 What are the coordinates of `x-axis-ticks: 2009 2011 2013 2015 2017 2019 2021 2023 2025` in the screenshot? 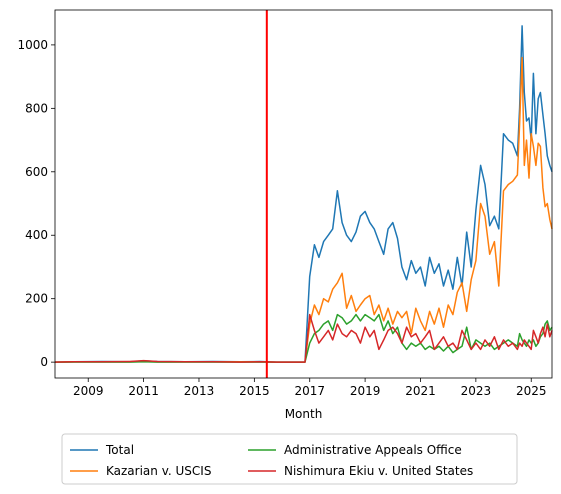 It's located at (310, 388).